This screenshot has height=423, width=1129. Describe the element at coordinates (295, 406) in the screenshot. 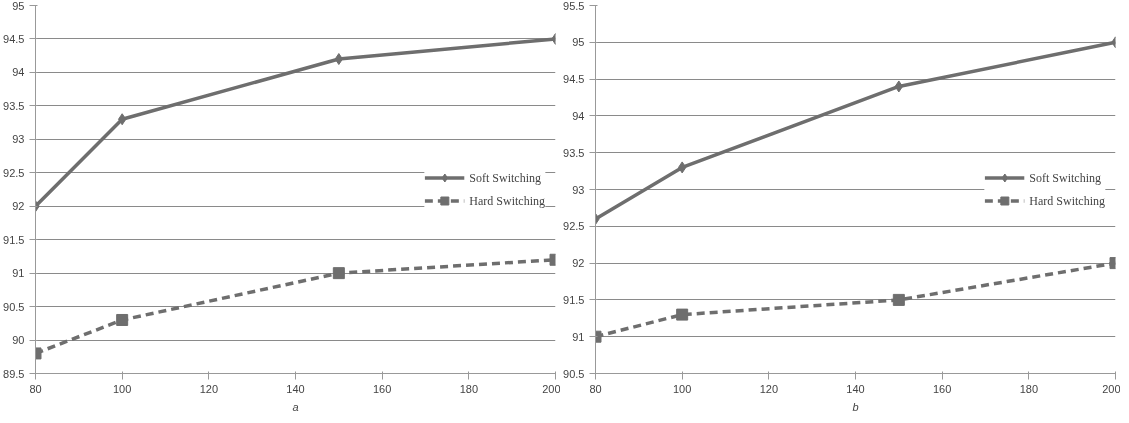

I see `x-axis-title: a` at that location.